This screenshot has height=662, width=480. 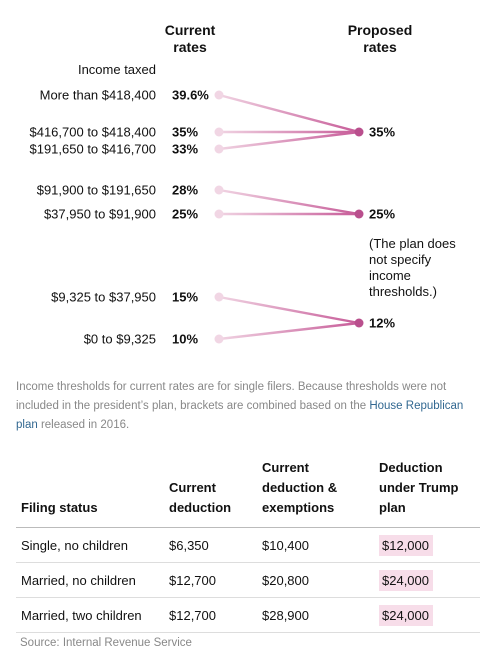 I want to click on header-filing-status: Filing status, so click(x=90, y=493).